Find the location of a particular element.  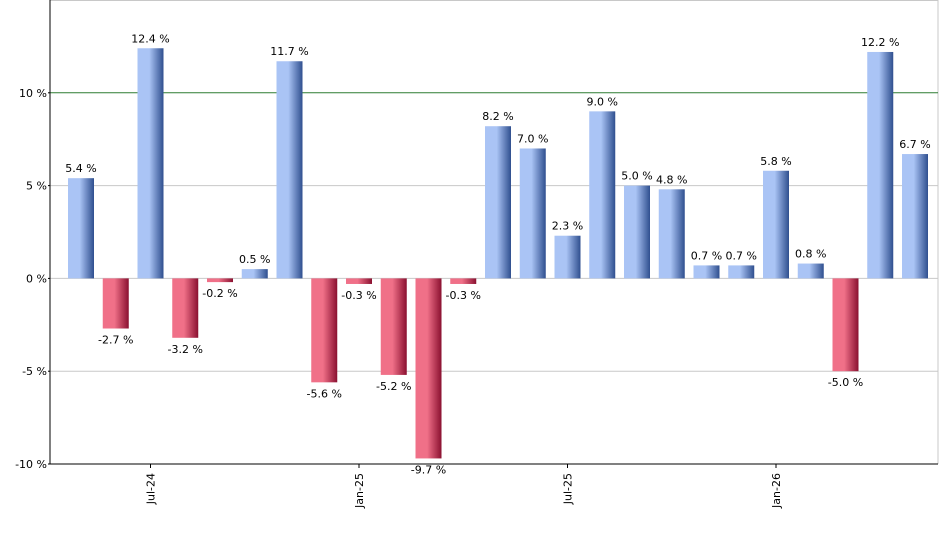

y-tick-label: -10 % is located at coordinates (31, 464).